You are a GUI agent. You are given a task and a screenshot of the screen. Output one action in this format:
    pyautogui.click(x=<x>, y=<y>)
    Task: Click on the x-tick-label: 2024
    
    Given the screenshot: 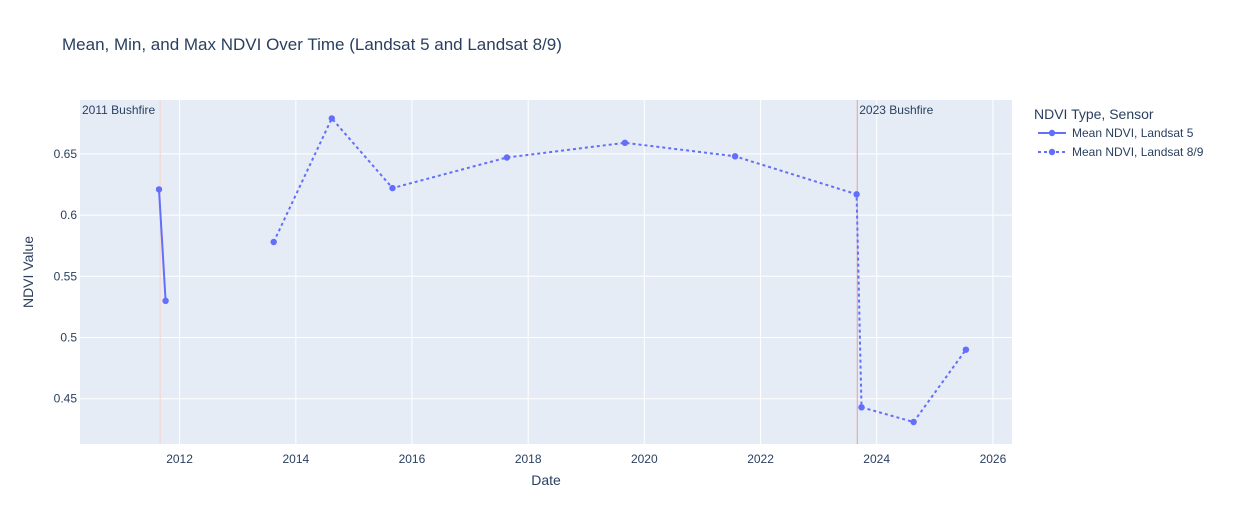 What is the action you would take?
    pyautogui.click(x=876, y=459)
    